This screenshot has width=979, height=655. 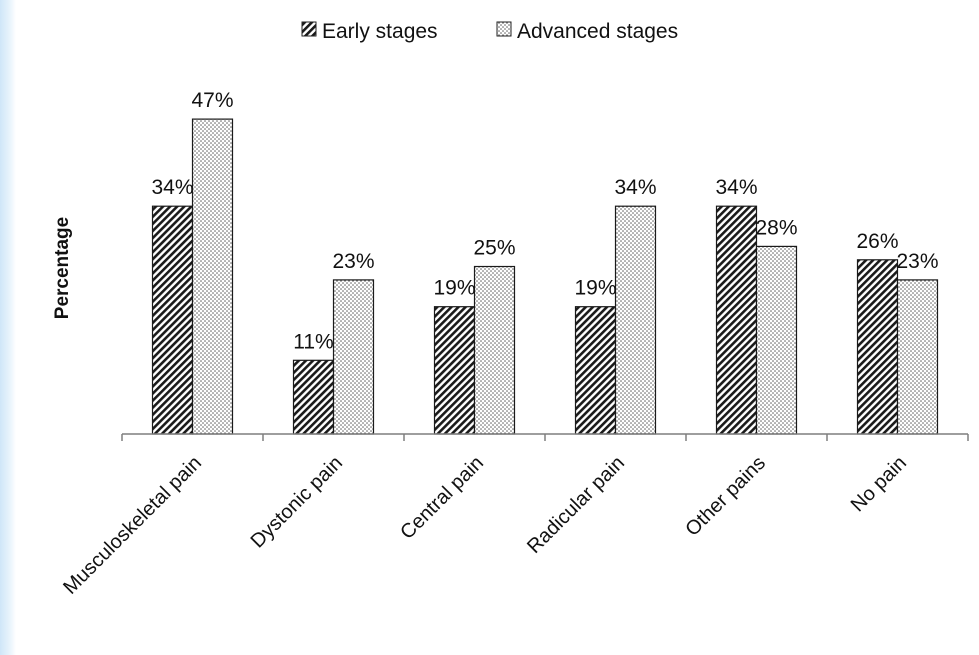 I want to click on legend-label-early-stages: Early stages, so click(x=380, y=31).